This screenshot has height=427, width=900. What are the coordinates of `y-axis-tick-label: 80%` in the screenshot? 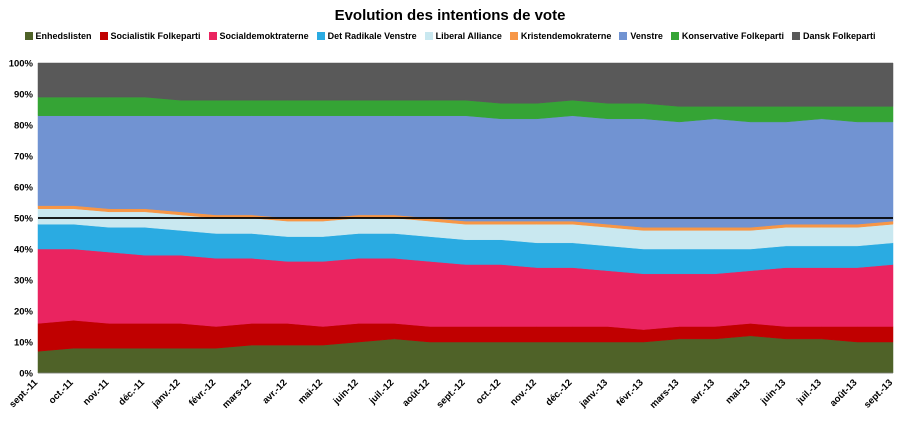 It's located at (24, 126).